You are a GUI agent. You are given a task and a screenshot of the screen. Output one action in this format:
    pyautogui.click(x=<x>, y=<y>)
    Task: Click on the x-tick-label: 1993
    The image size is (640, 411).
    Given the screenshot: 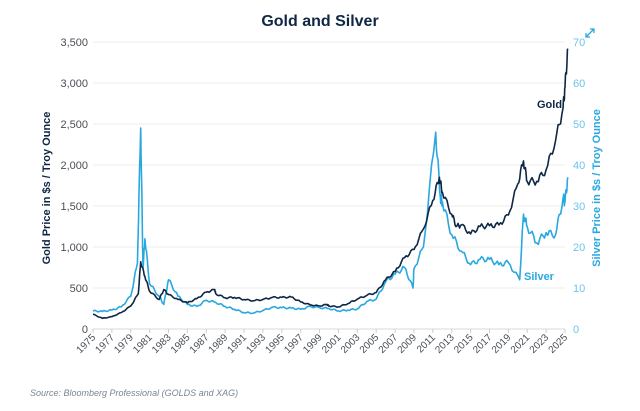 What is the action you would take?
    pyautogui.click(x=257, y=344)
    